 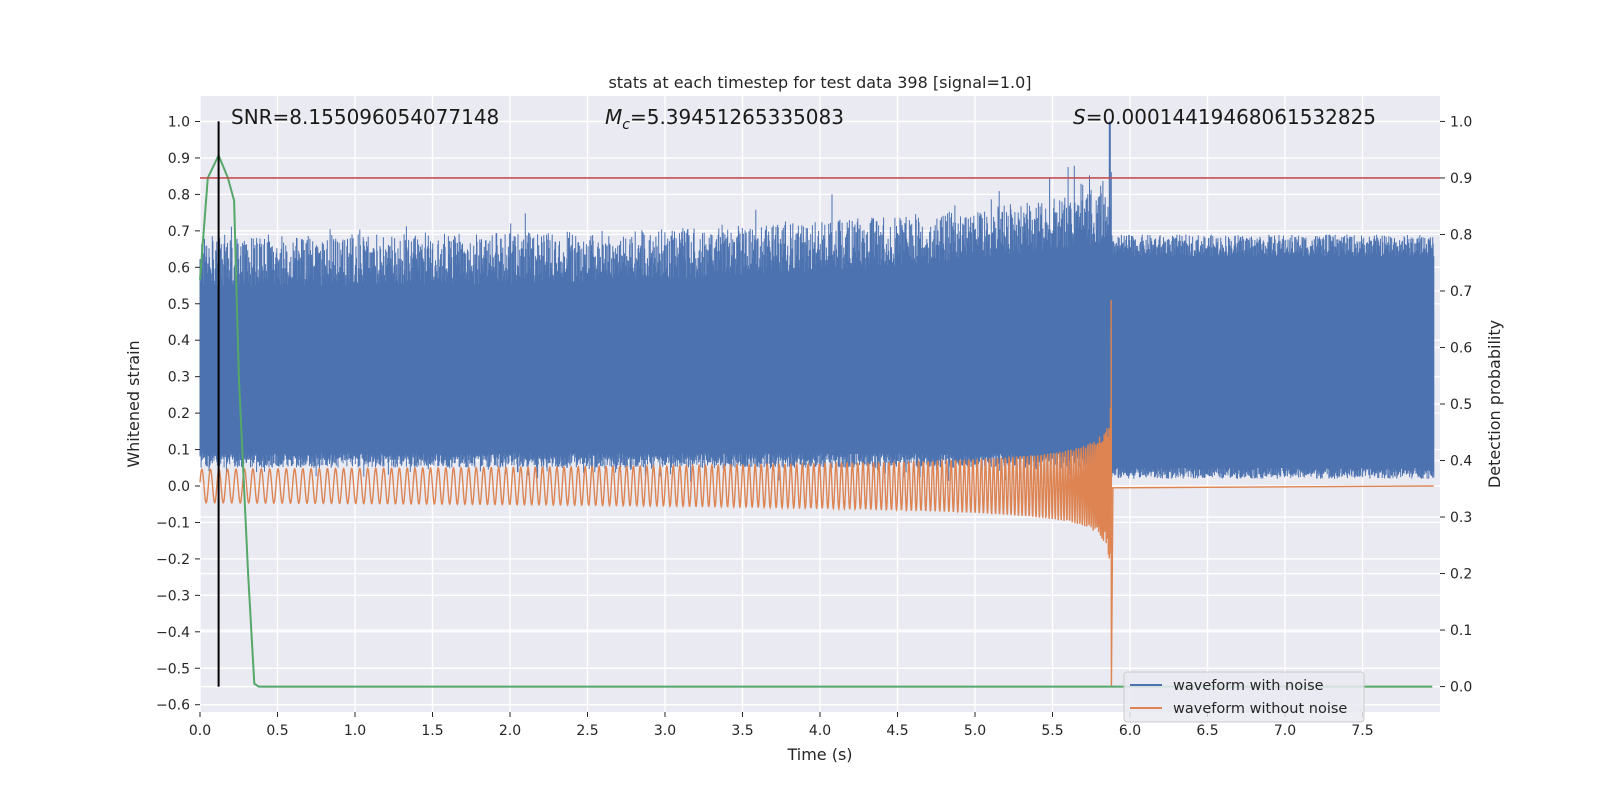 I want to click on y-right-tick-label-0: 1.0, so click(x=1461, y=122).